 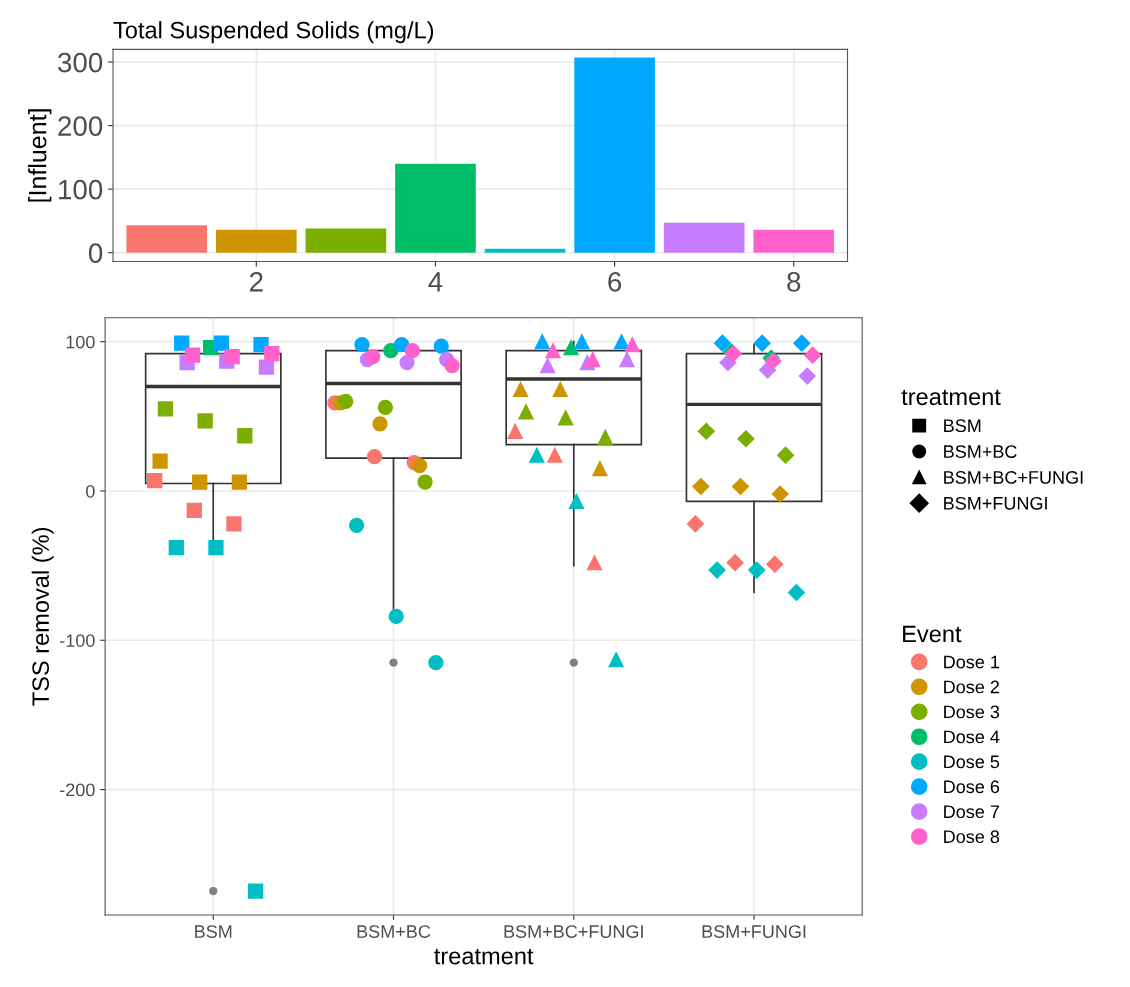 I want to click on x-axis-title: treatment, so click(x=484, y=956).